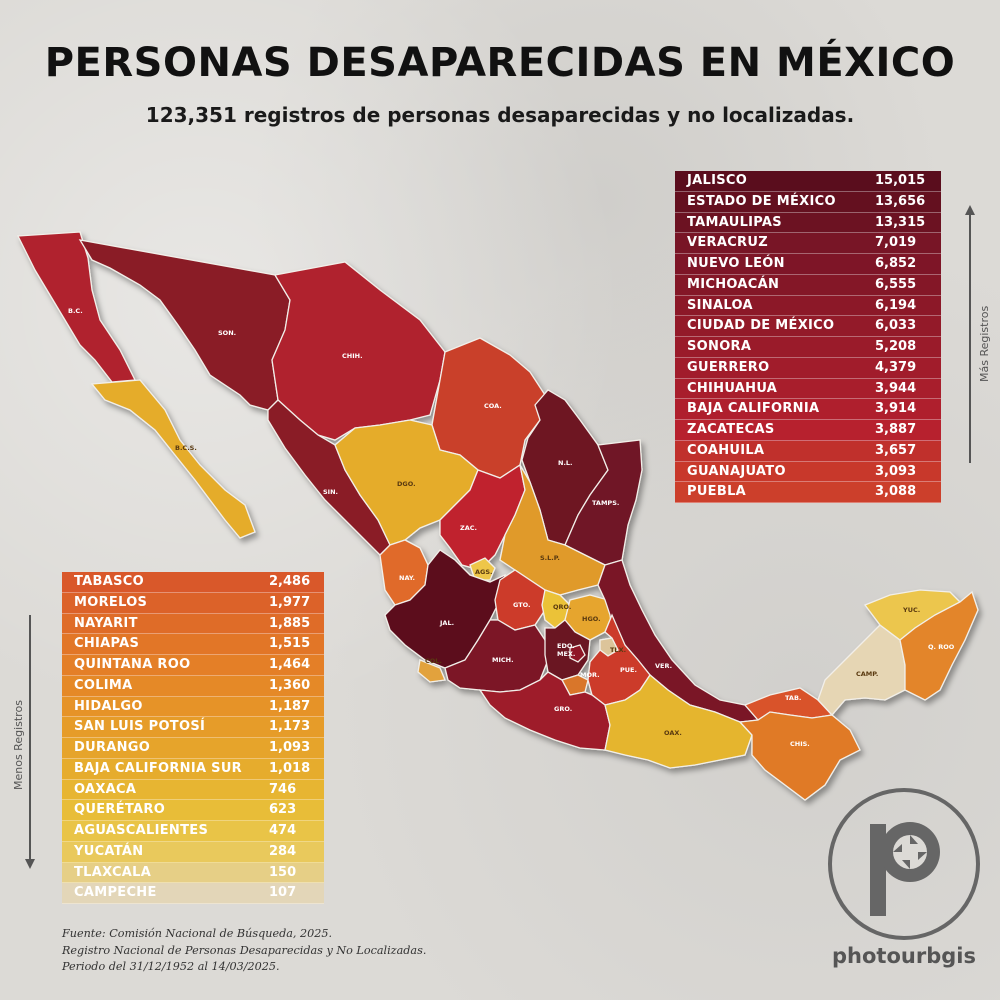 The width and height of the screenshot is (1000, 1000). Describe the element at coordinates (904, 864) in the screenshot. I see `camera-aperture-icon` at that location.